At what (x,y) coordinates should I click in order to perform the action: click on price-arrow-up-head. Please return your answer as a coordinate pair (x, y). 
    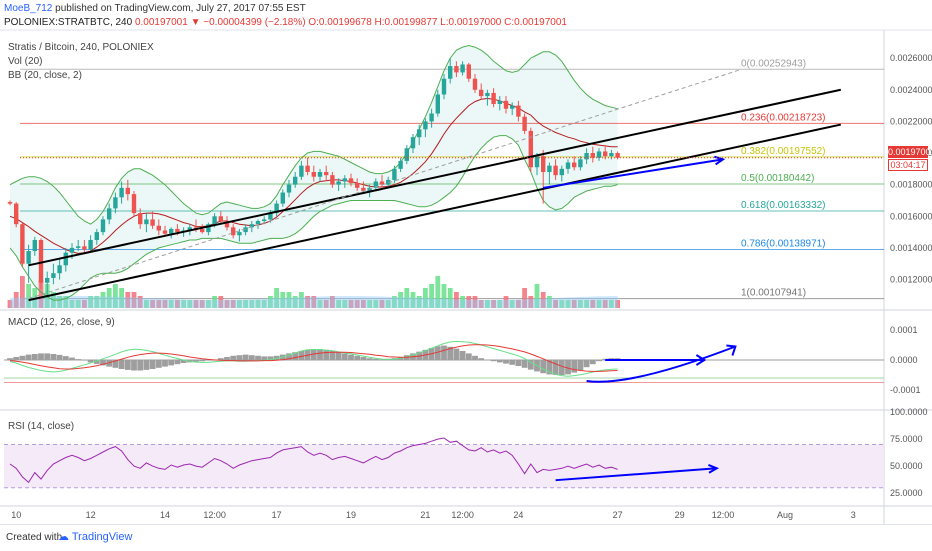
    Looking at the image, I should click on (720, 160).